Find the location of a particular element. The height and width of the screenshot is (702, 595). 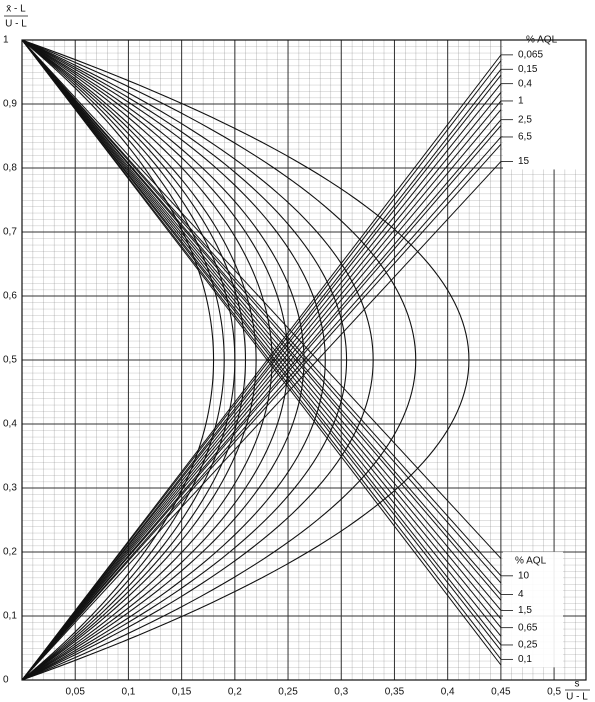

legend-label: 0,065 is located at coordinates (530, 55).